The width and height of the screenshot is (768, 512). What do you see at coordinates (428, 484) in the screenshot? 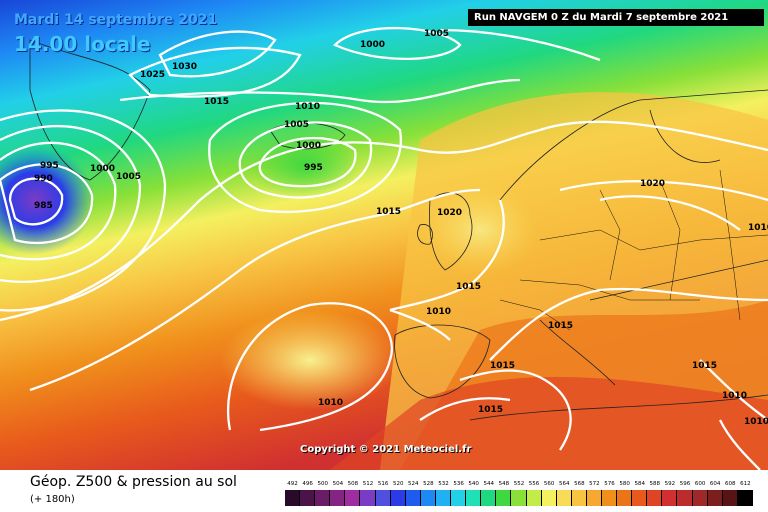
I see `scale-tick-label: 528` at bounding box center [428, 484].